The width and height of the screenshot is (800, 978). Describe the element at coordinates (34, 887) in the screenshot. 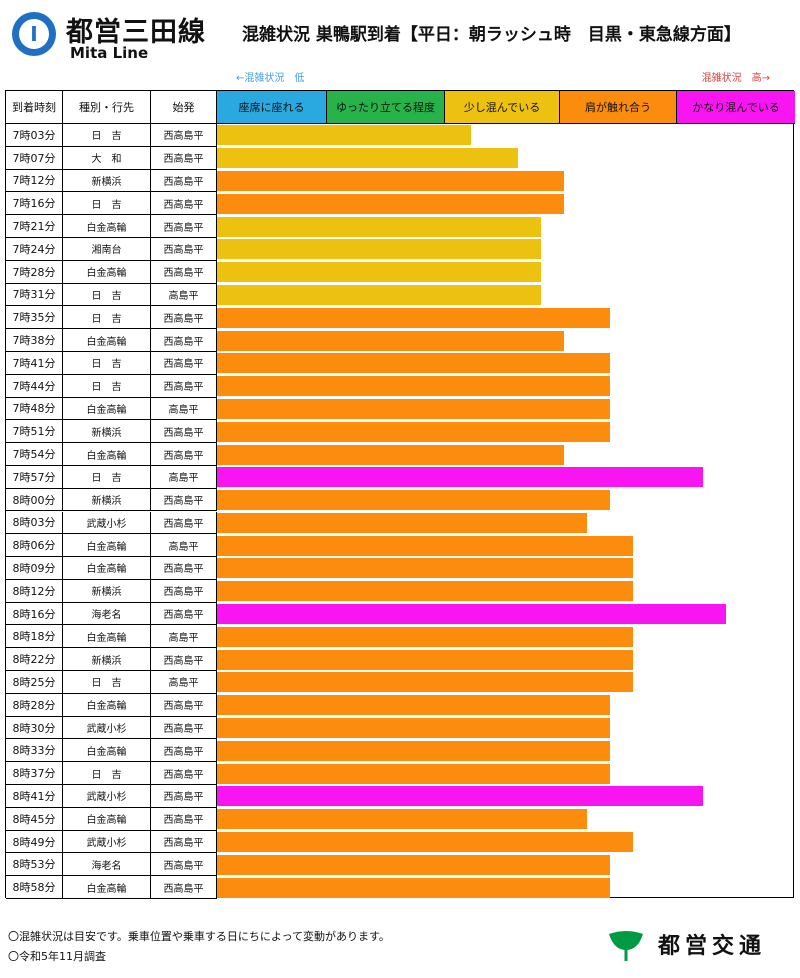

I see `cell-time: 8時58分` at that location.